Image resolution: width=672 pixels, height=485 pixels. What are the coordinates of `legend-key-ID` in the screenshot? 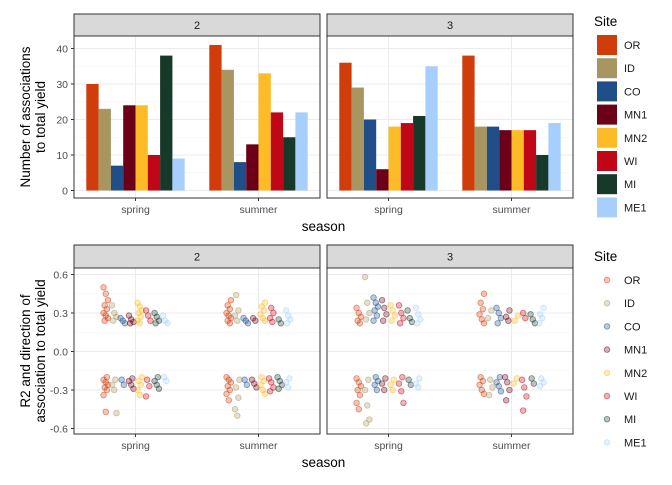 It's located at (607, 68).